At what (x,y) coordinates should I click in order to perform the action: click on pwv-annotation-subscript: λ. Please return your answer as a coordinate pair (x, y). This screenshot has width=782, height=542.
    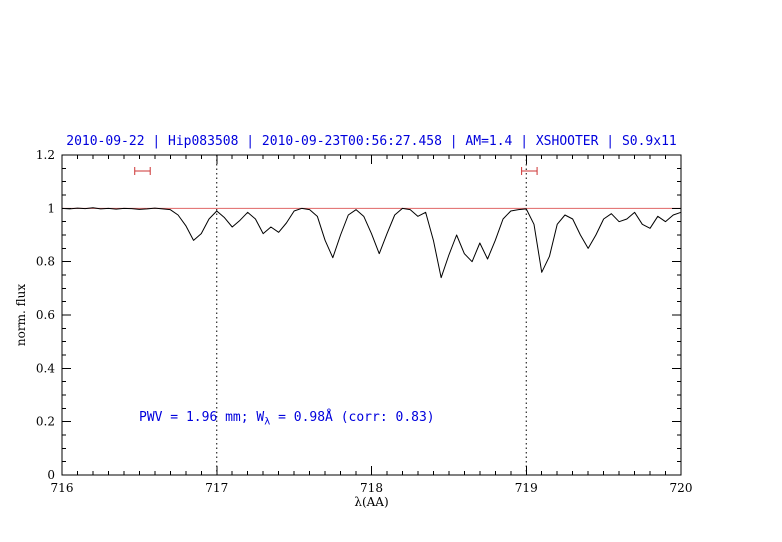
    Looking at the image, I should click on (267, 422).